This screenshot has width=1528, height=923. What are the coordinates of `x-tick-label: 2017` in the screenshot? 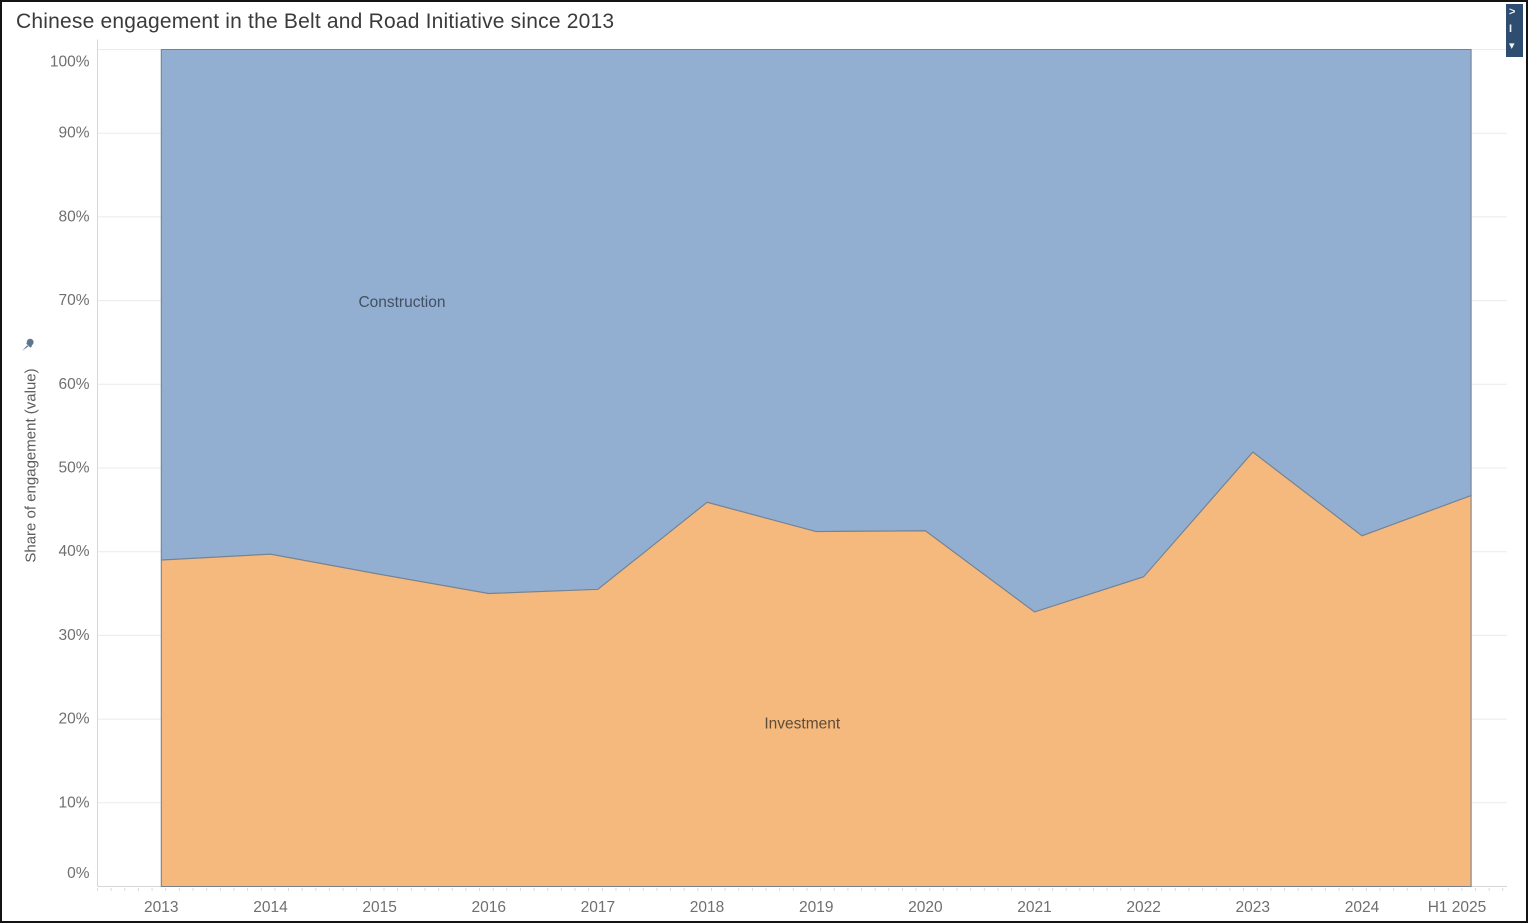 It's located at (598, 907).